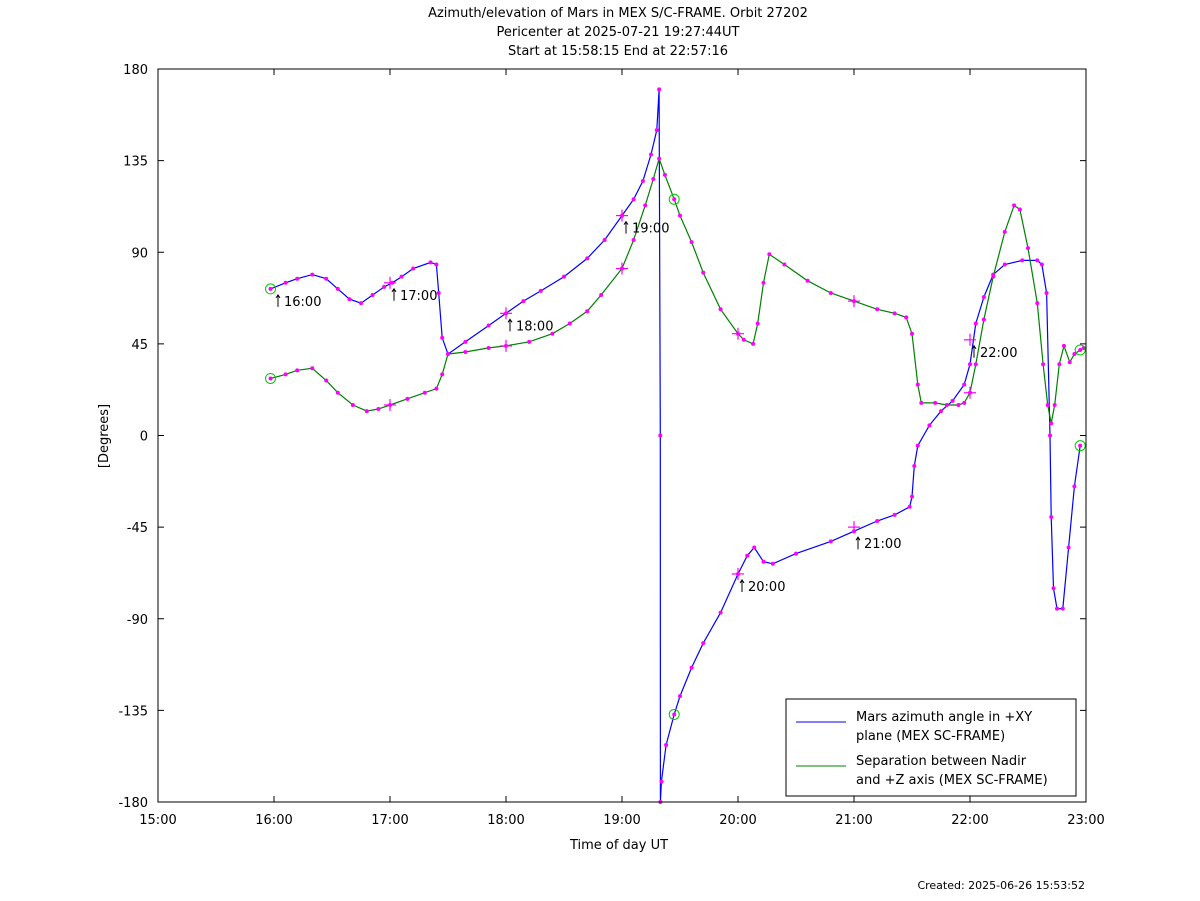  Describe the element at coordinates (133, 711) in the screenshot. I see `y-tick-label: -135` at that location.